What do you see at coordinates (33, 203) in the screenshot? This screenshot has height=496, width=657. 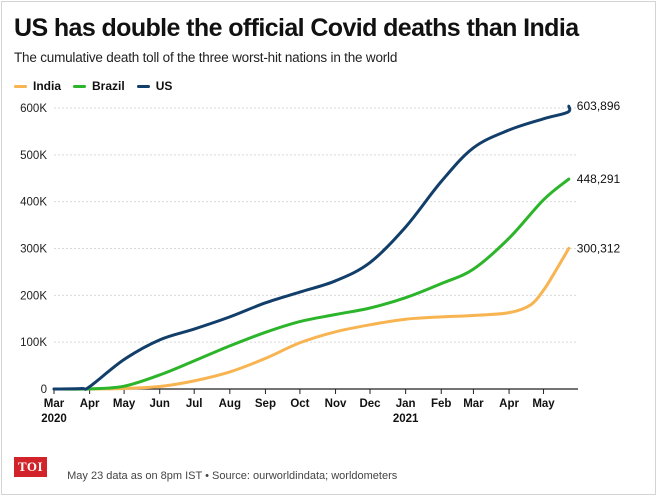 I see `y-tick-label: 400K` at bounding box center [33, 203].